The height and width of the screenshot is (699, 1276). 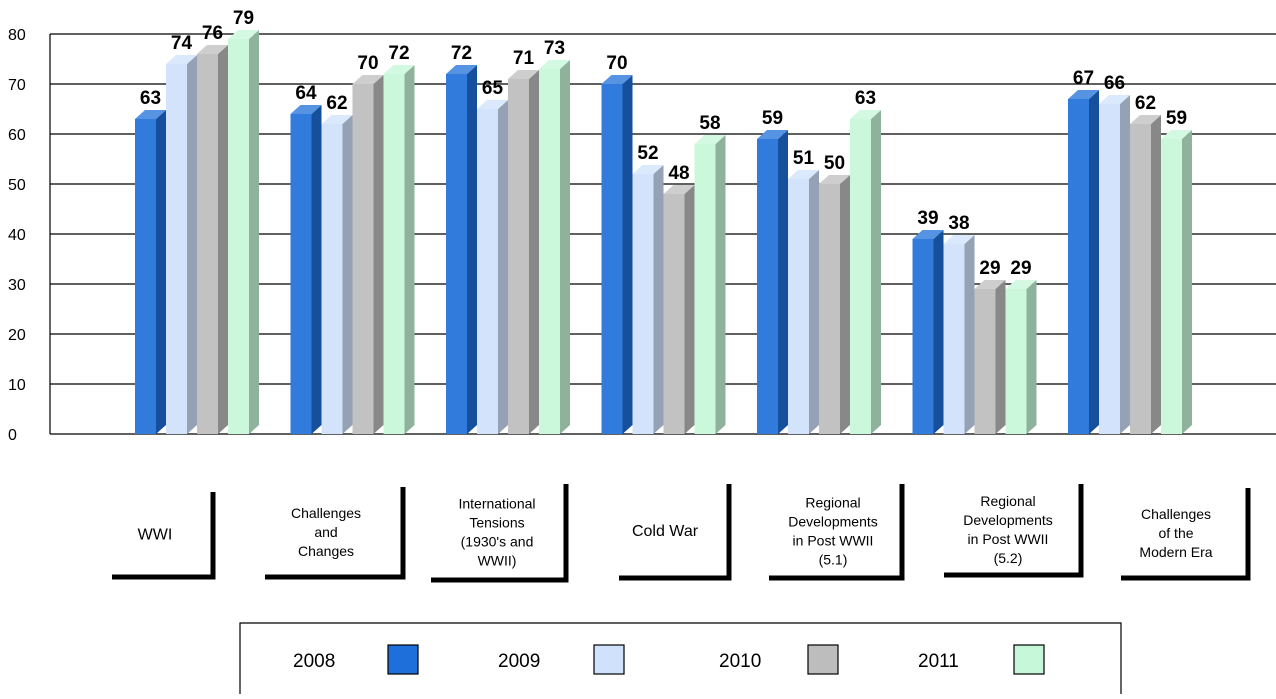 I want to click on category-label: Regional Developments in Post WWII (5.2), so click(x=1014, y=531).